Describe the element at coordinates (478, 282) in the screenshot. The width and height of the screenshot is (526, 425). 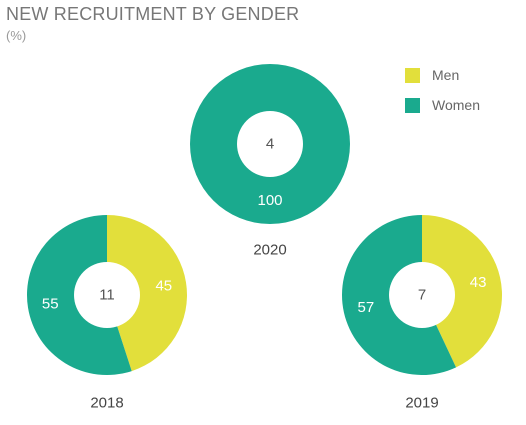
I see `slice-label-2019-men: 43` at that location.